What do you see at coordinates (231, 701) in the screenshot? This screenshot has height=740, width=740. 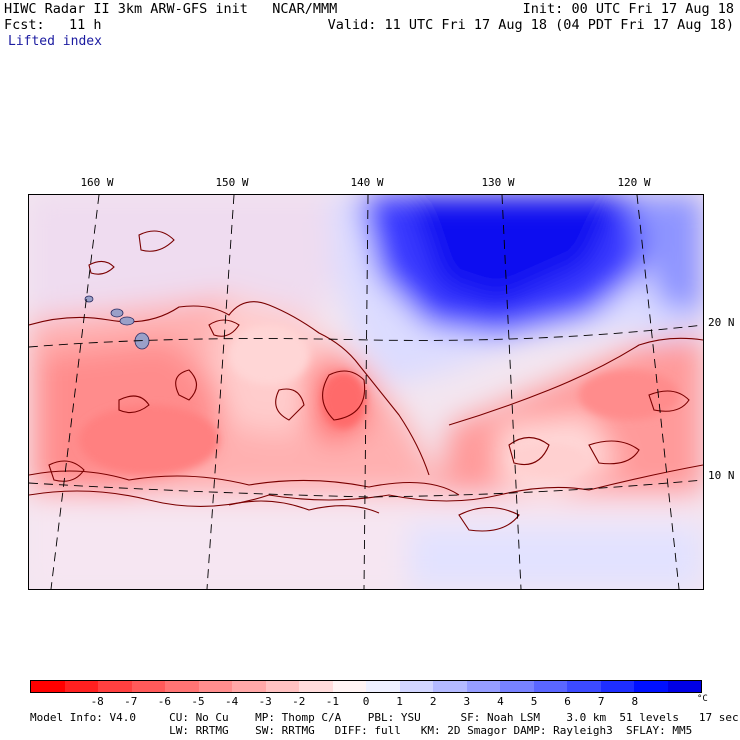 I see `colorbar-tick-label: -4` at bounding box center [231, 701].